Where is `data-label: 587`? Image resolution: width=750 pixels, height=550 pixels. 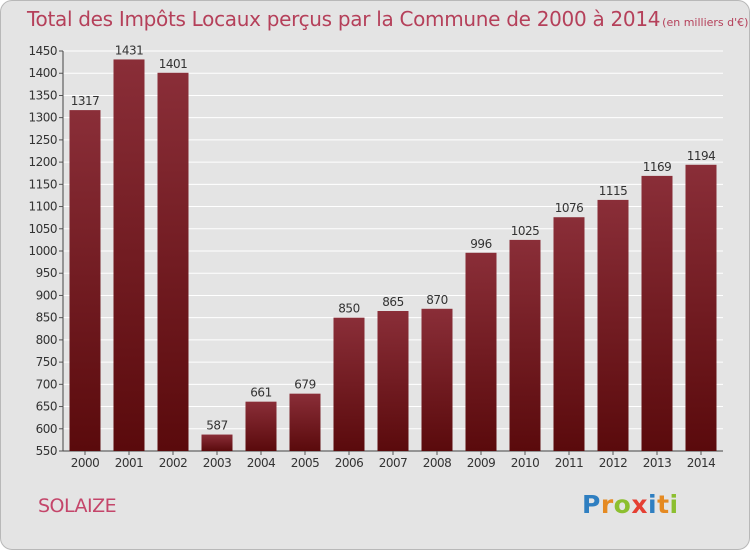 data-label: 587 is located at coordinates (216, 426).